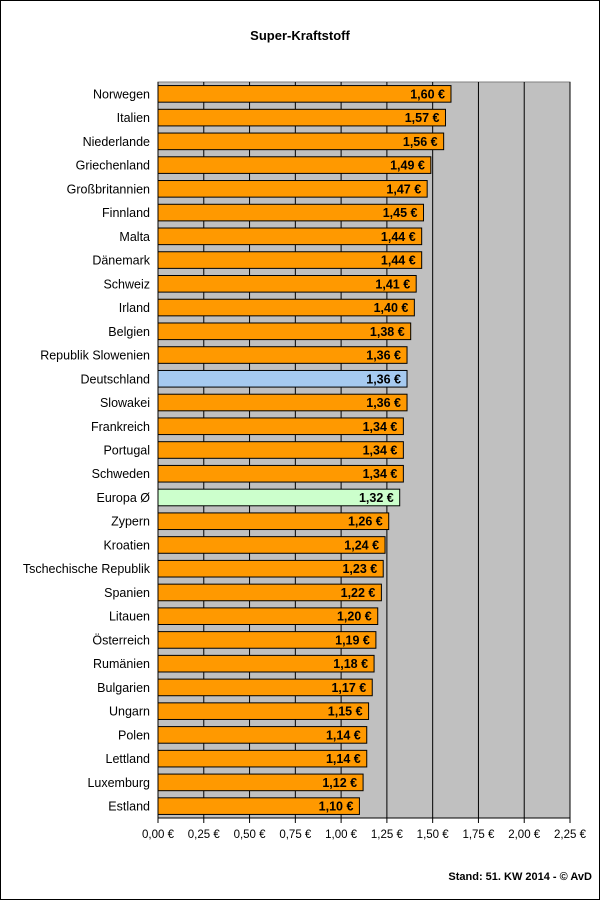 This screenshot has width=600, height=900. I want to click on value-label: 1,19 €, so click(352, 640).